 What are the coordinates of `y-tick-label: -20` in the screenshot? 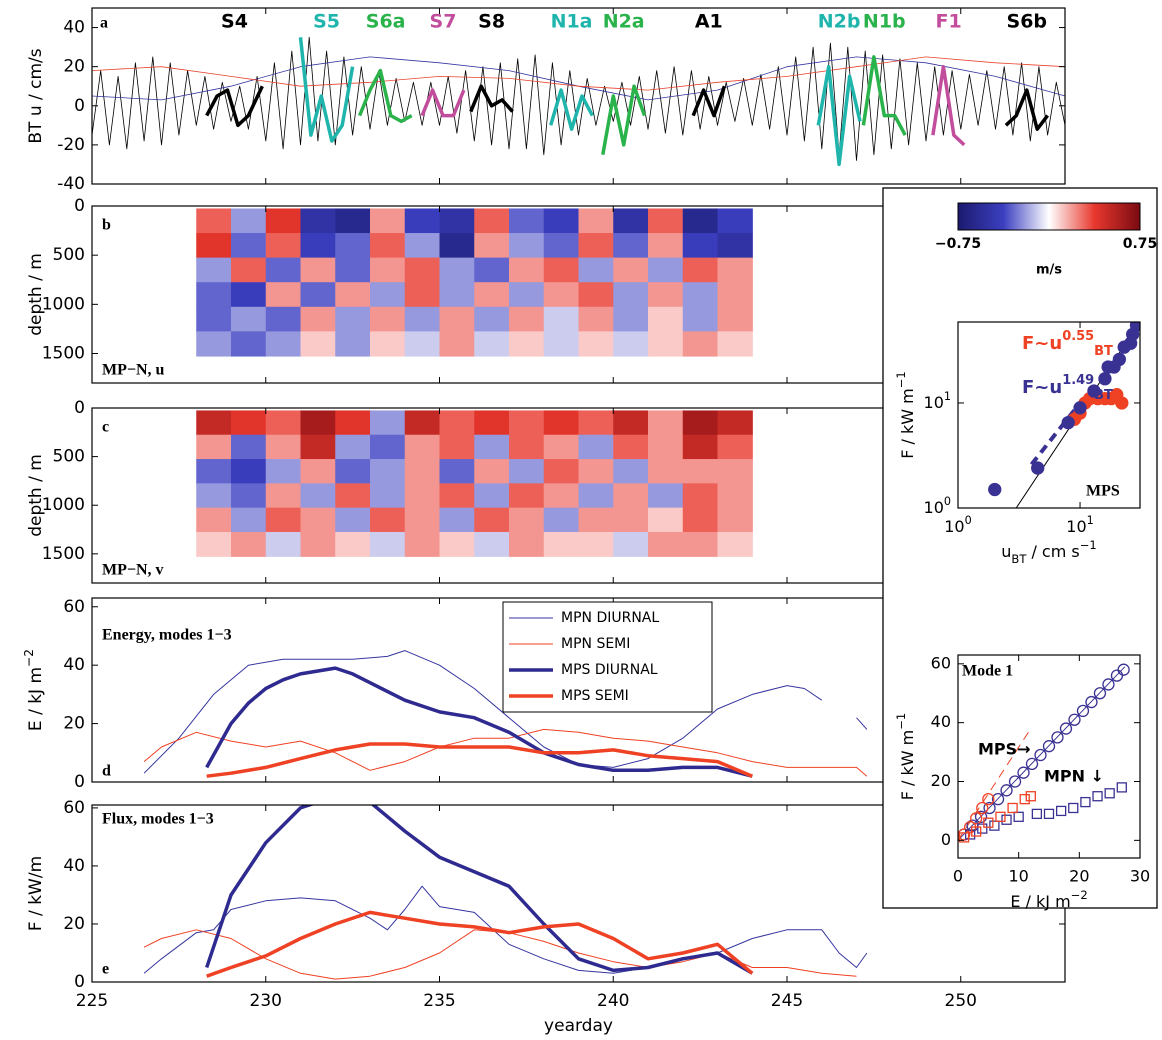 It's located at (71, 145).